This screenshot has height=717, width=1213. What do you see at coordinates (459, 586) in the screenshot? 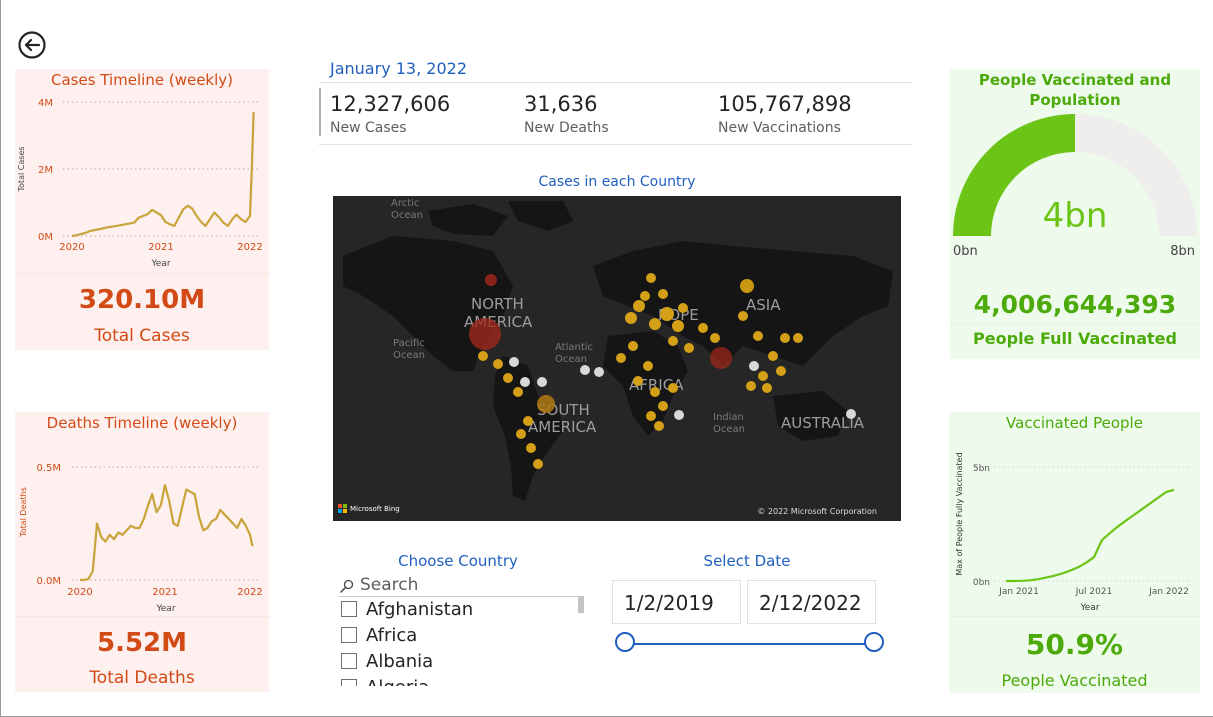
I see `country-search: Search` at bounding box center [459, 586].